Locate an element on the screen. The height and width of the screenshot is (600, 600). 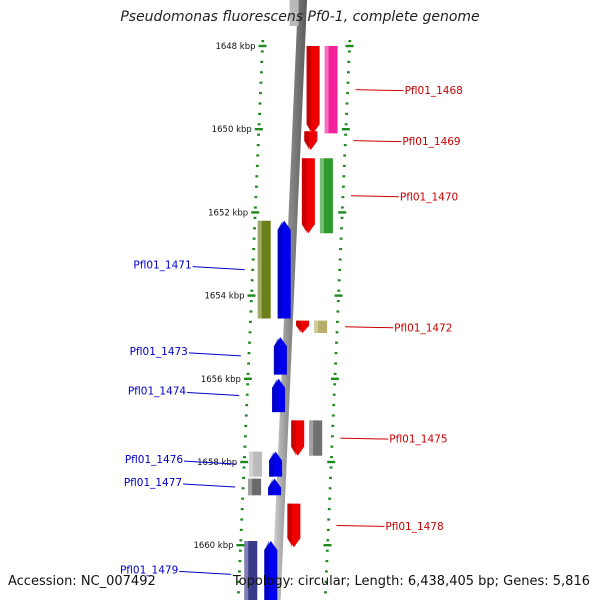
scale-tick-label: 1648 kbp is located at coordinates (235, 47).